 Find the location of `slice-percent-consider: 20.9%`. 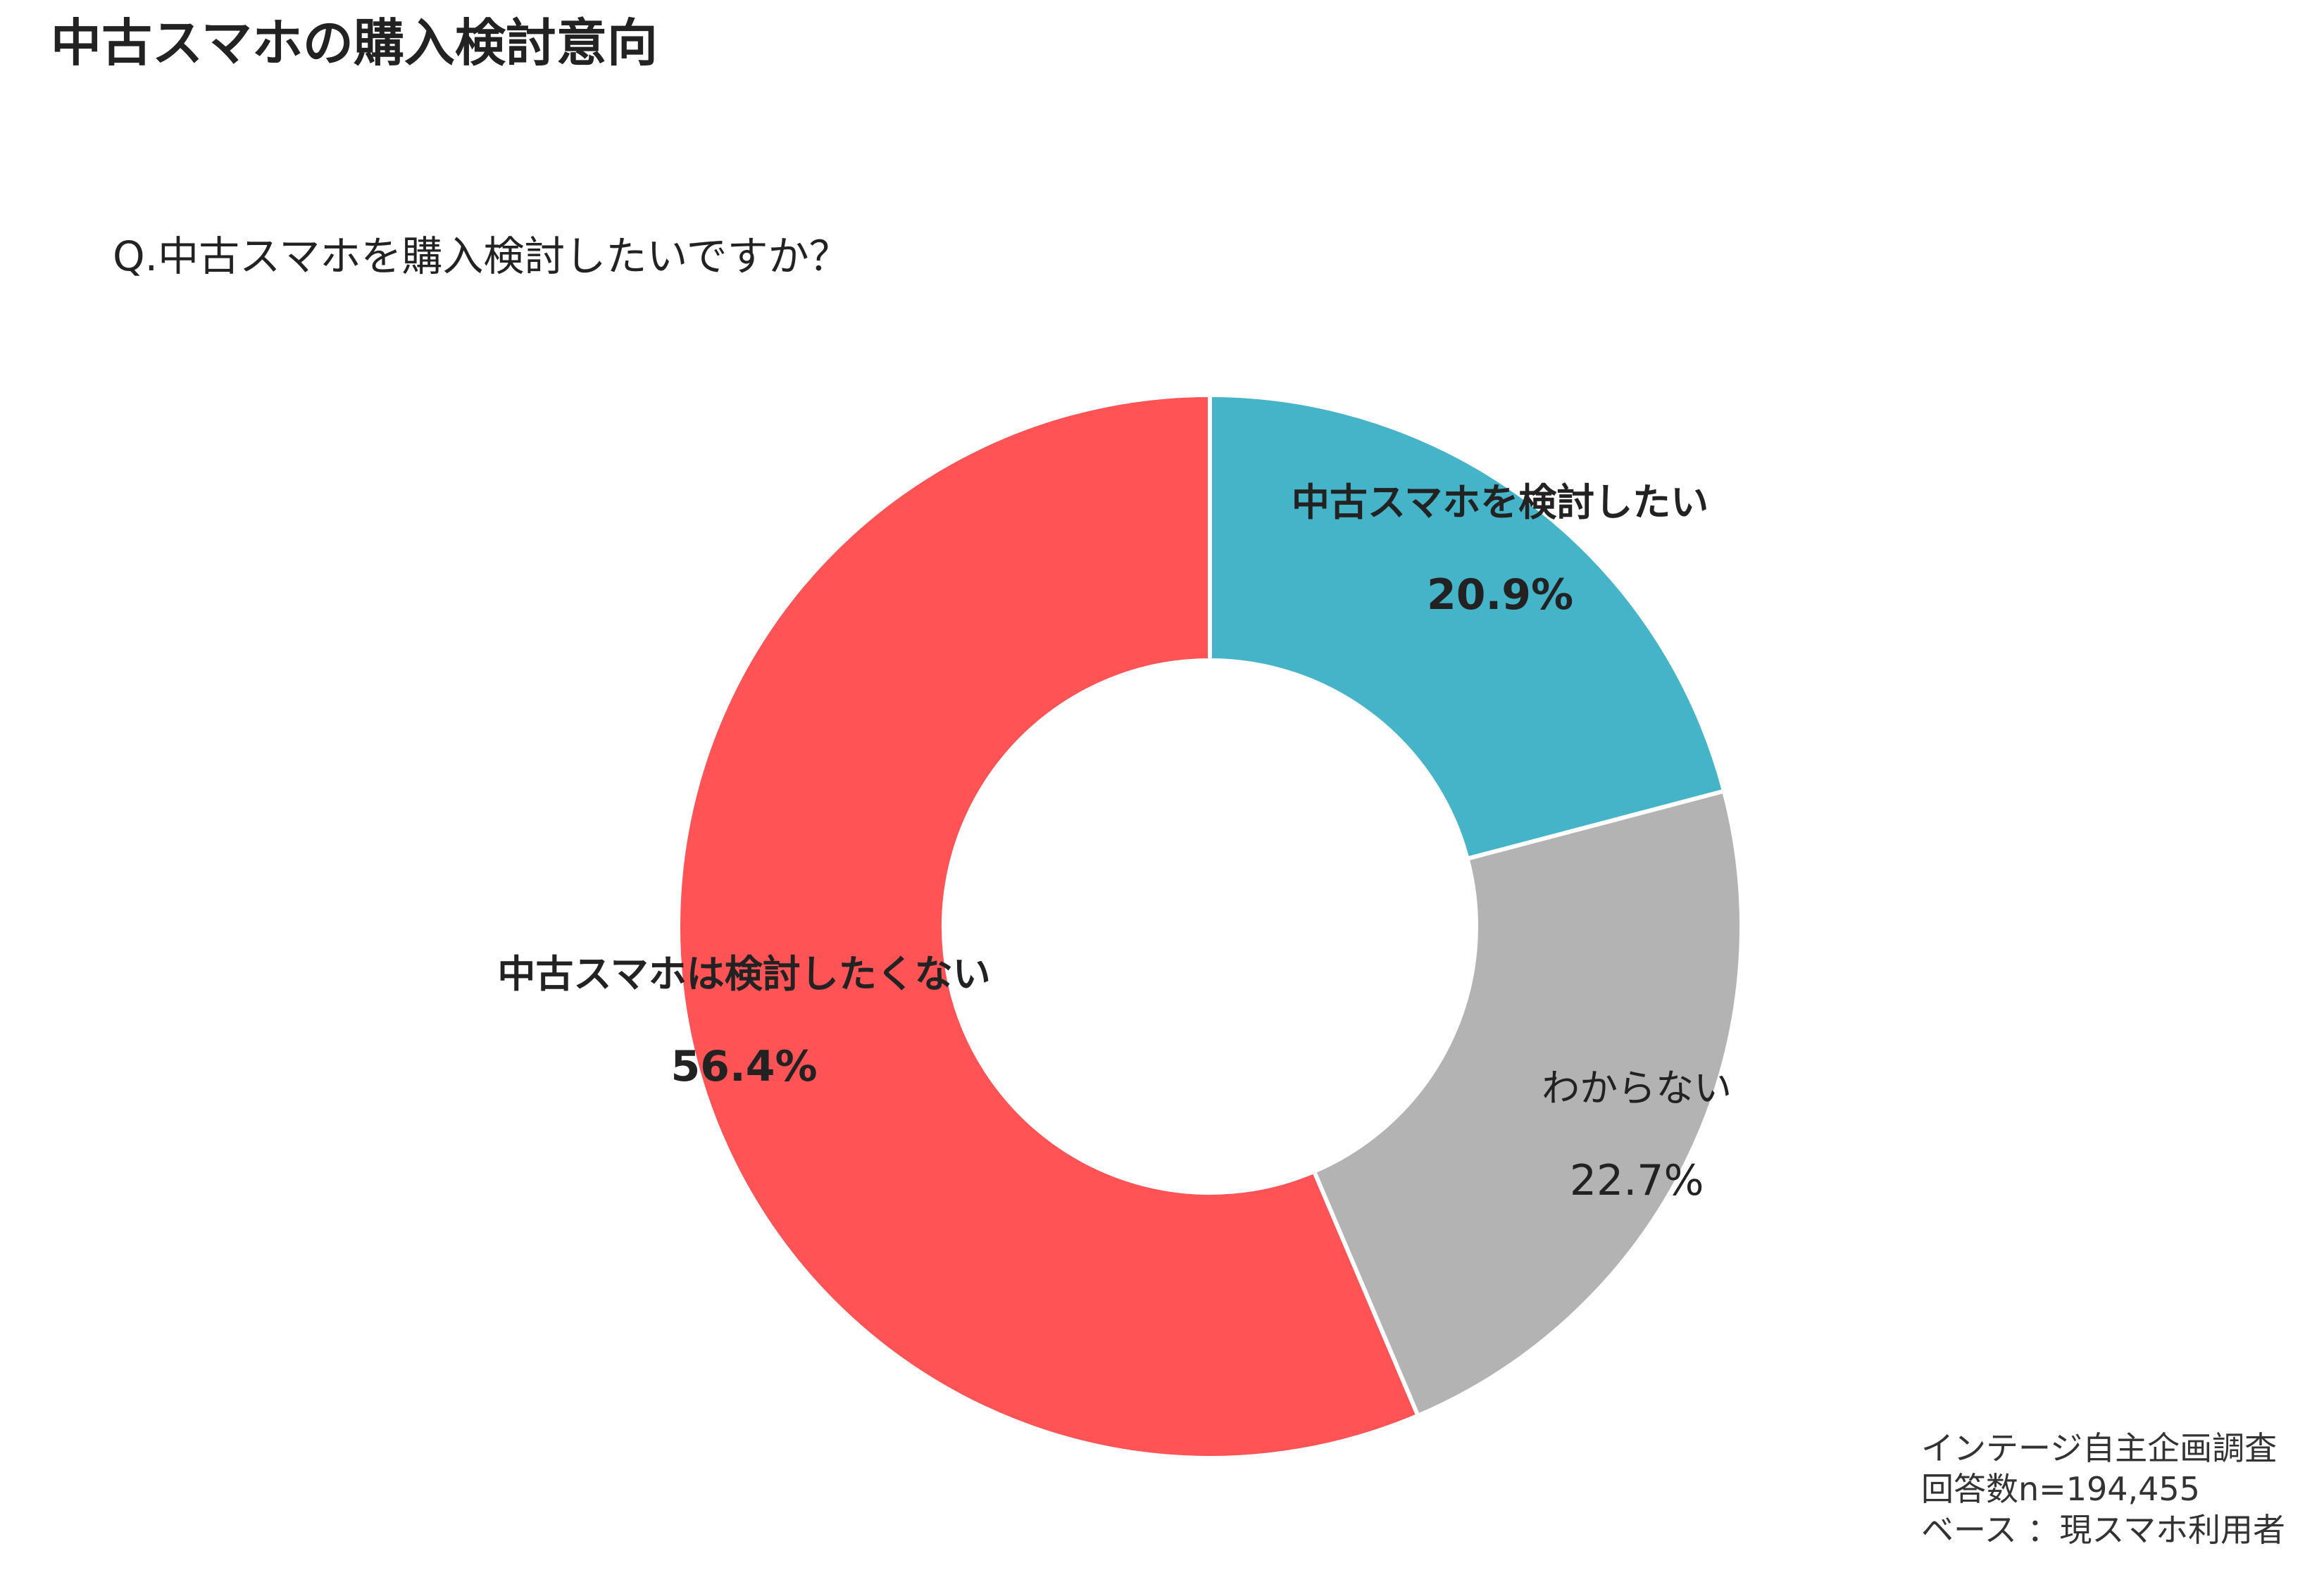

slice-percent-consider: 20.9% is located at coordinates (1500, 595).